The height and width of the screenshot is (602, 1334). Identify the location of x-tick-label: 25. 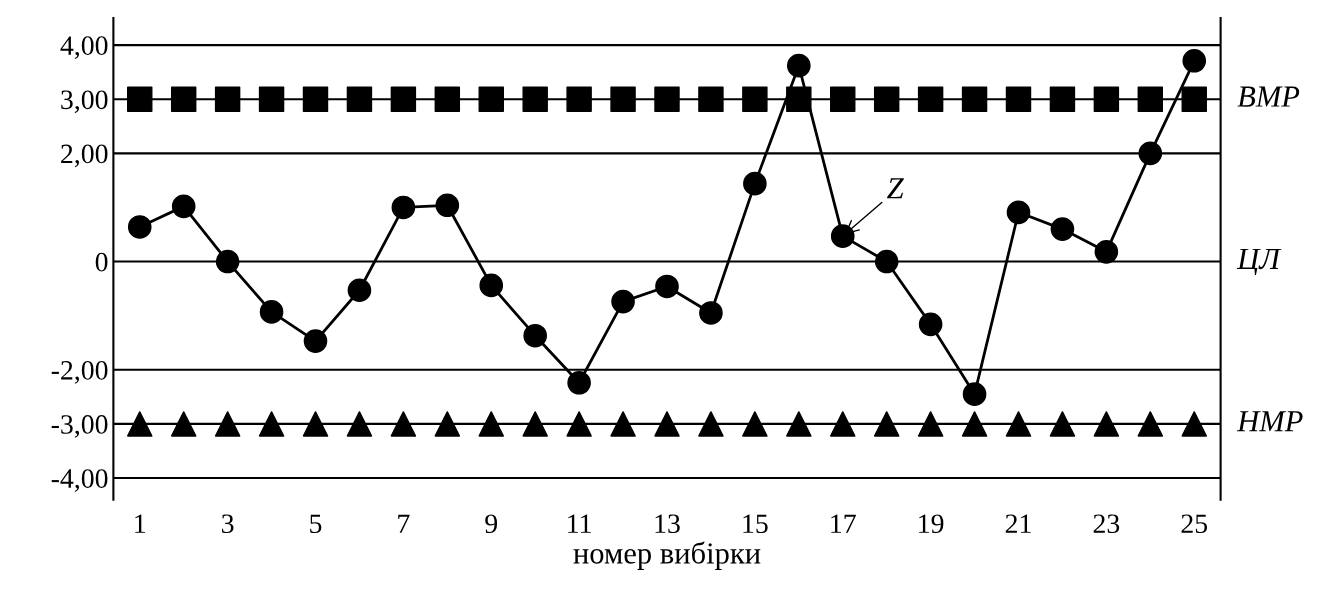
(1194, 524).